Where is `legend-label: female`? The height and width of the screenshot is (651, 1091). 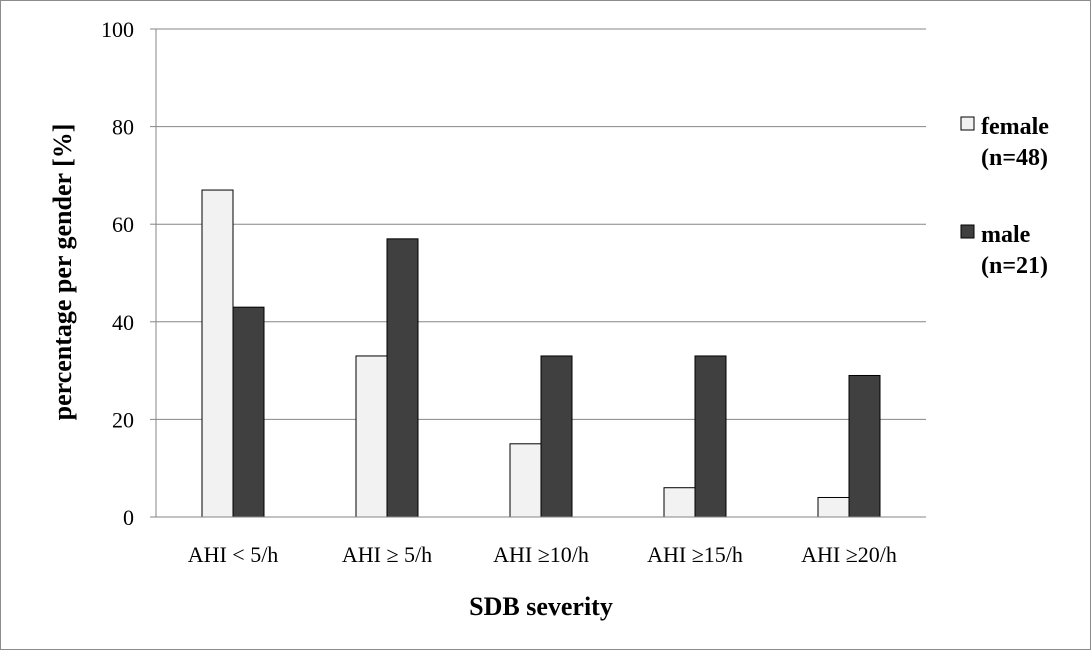
legend-label: female is located at coordinates (1015, 127).